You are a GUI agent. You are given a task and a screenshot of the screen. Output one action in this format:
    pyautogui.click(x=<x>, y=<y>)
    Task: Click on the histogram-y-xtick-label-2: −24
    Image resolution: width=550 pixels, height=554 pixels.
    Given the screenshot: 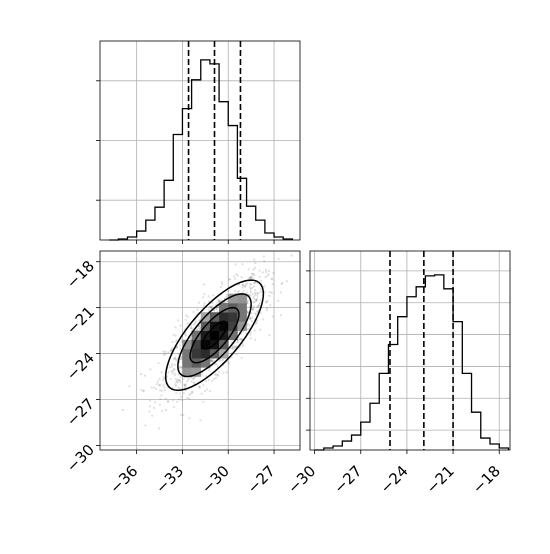 What is the action you would take?
    pyautogui.click(x=394, y=479)
    